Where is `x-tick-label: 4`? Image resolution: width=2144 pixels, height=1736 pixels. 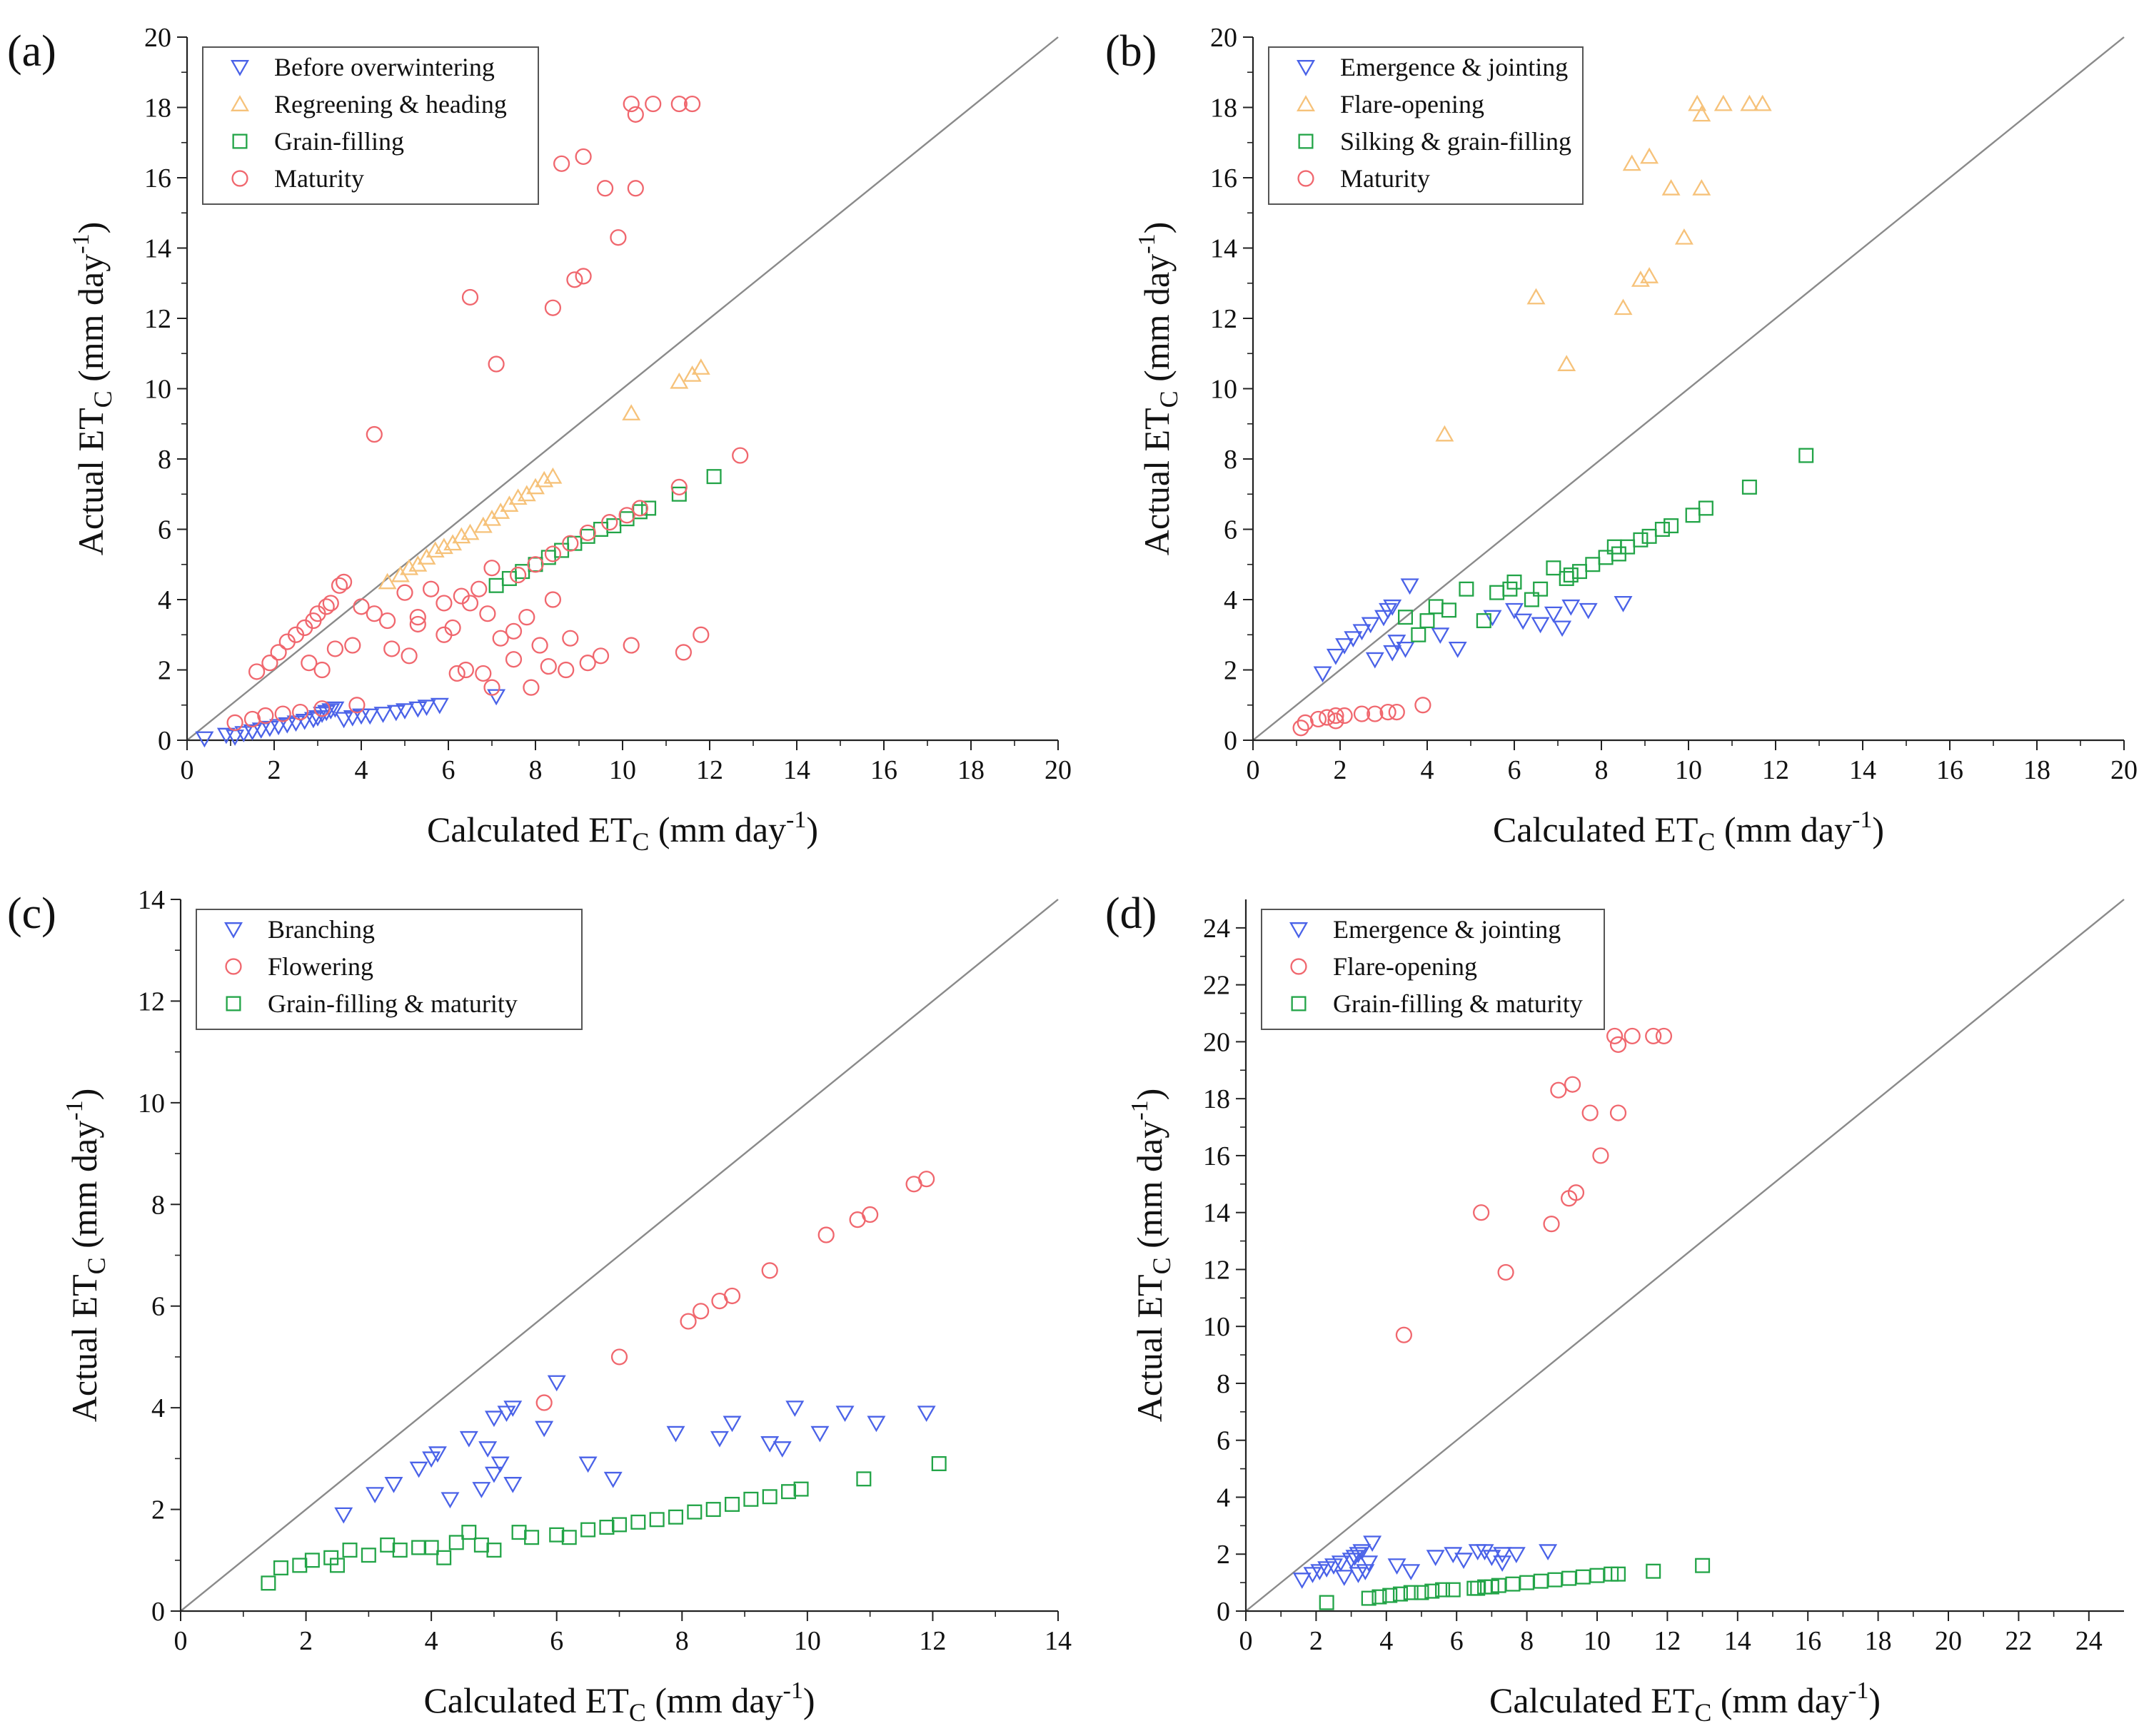 x-tick-label: 4 is located at coordinates (1427, 770).